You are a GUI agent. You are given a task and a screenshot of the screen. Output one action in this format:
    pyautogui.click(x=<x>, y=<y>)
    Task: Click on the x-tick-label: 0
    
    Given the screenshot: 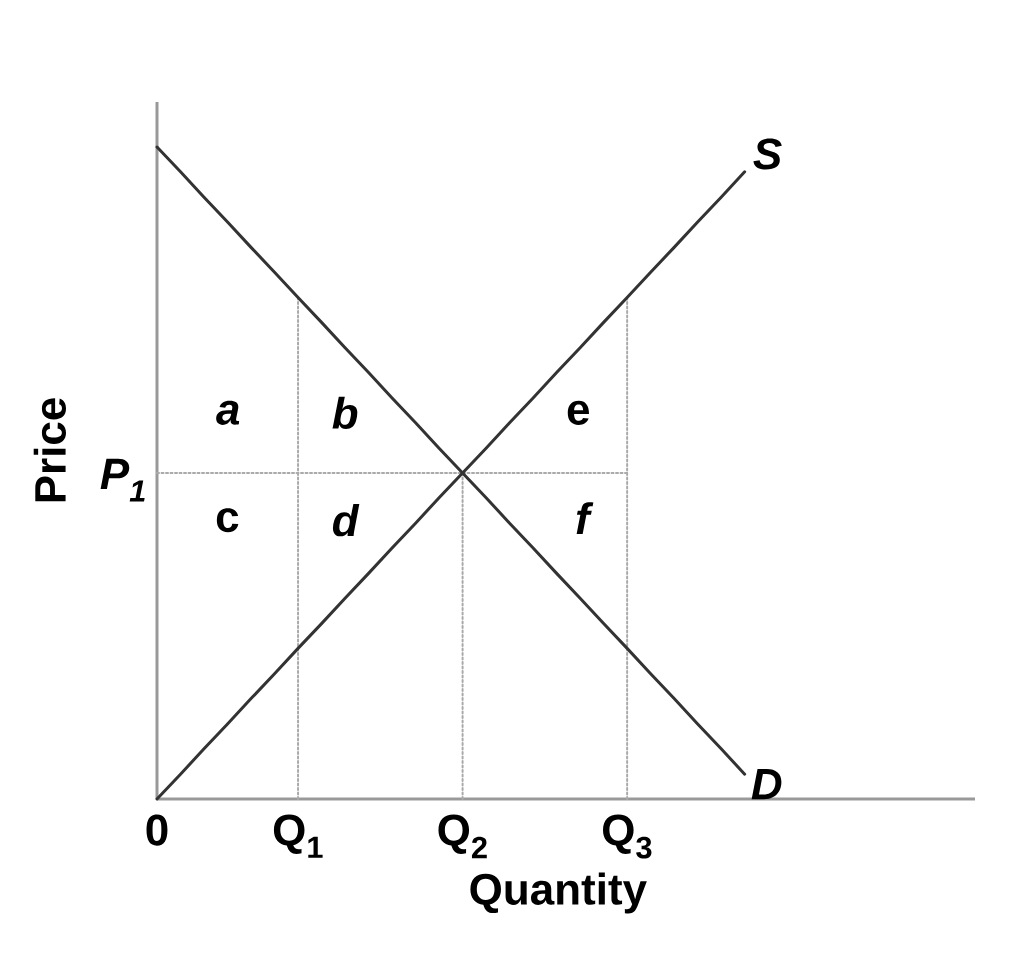 What is the action you would take?
    pyautogui.click(x=157, y=830)
    